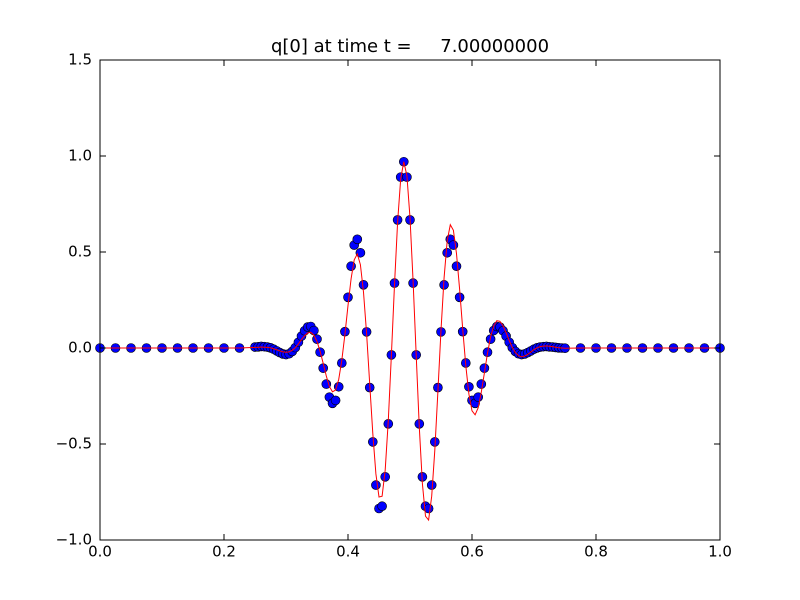 The height and width of the screenshot is (600, 800). I want to click on y-tick-label: 1.5, so click(80, 60).